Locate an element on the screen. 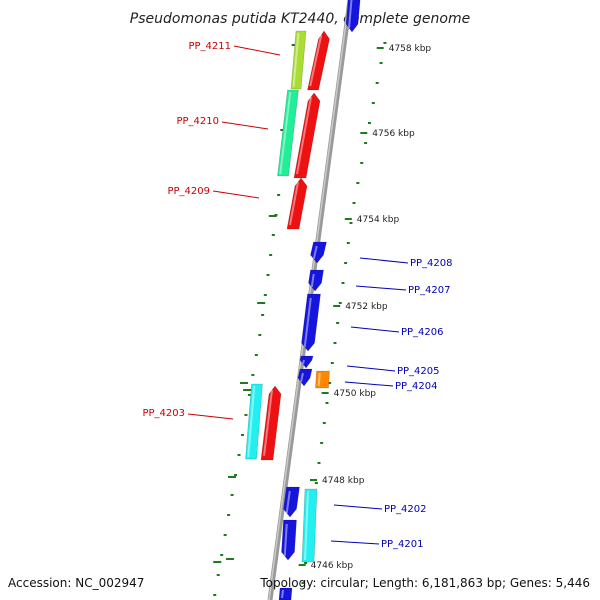 Image resolution: width=600 pixels, height=600 pixels. gene-label-pp-4202: PP_4202 is located at coordinates (405, 509).